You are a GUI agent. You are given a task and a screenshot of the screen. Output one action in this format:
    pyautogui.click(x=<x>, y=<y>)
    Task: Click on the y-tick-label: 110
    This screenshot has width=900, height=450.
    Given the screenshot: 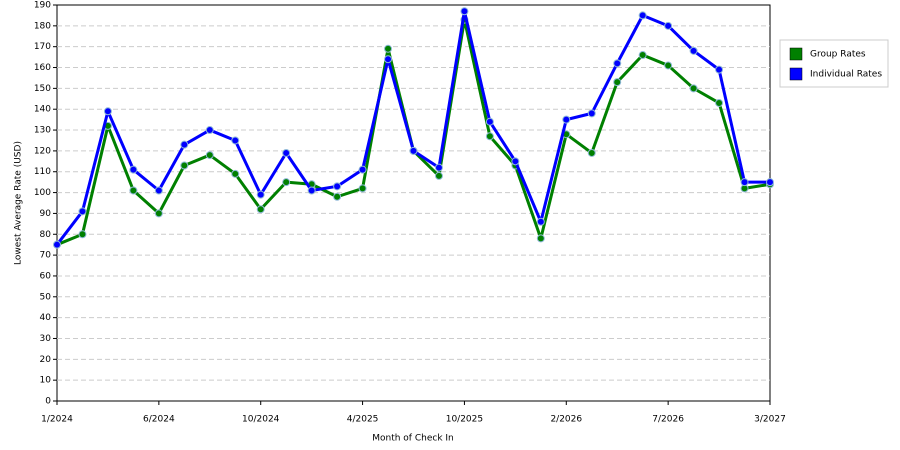 What is the action you would take?
    pyautogui.click(x=42, y=172)
    